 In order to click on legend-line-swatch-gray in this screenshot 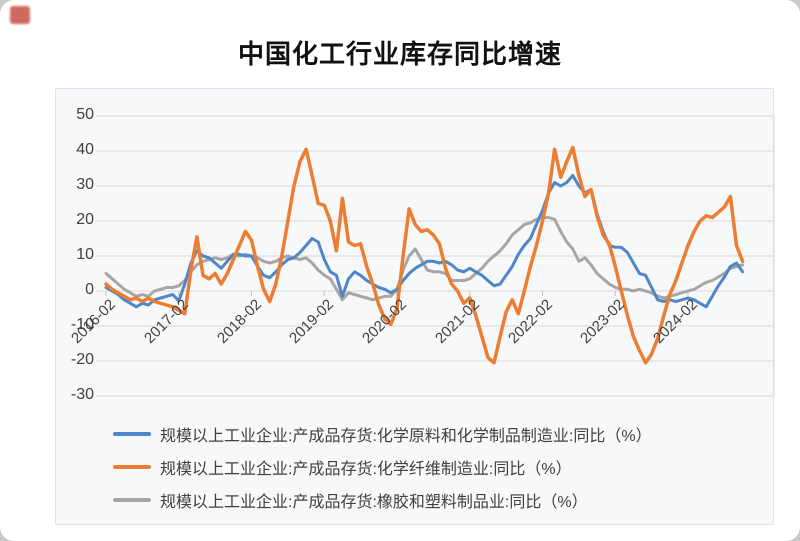, I will do `click(132, 500)`.